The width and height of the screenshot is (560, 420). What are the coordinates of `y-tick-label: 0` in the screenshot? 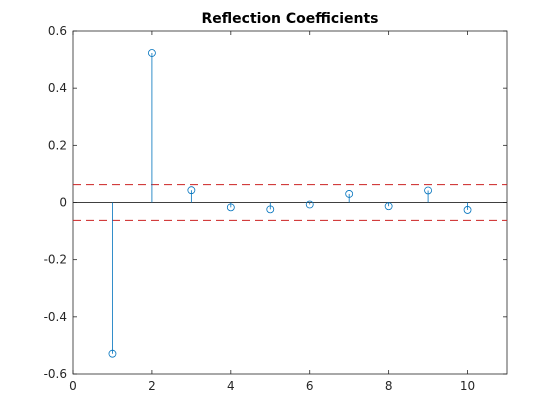 It's located at (63, 203).